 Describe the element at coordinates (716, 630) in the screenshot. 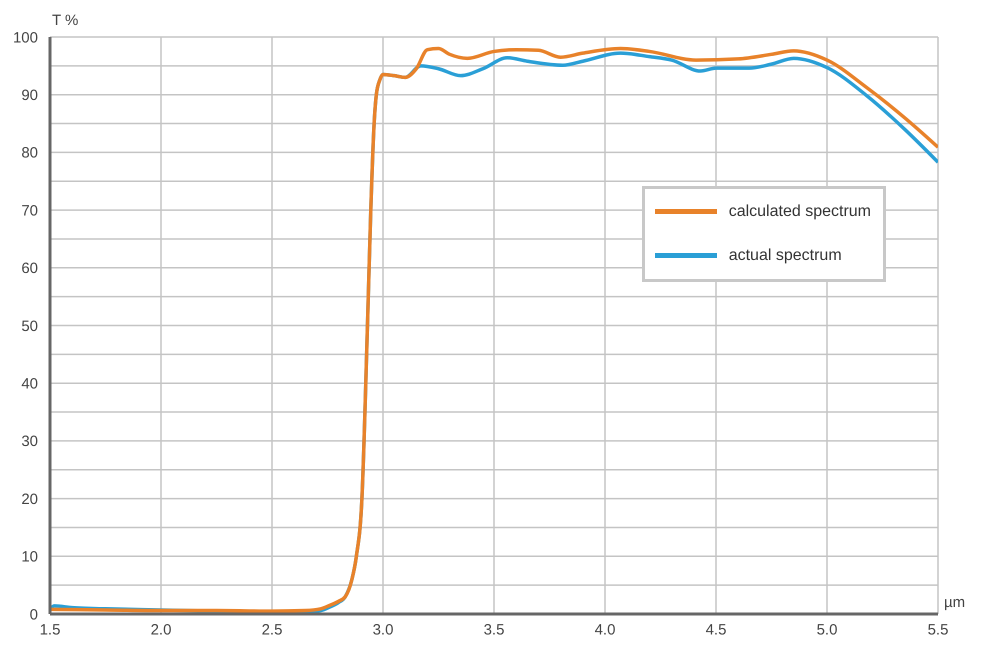

I see `x-tick-label: 4.5` at that location.